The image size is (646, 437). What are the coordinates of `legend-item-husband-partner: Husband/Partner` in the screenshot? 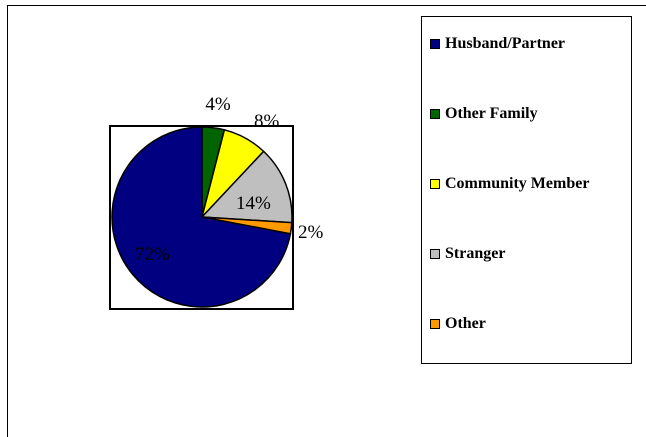 It's located at (497, 44).